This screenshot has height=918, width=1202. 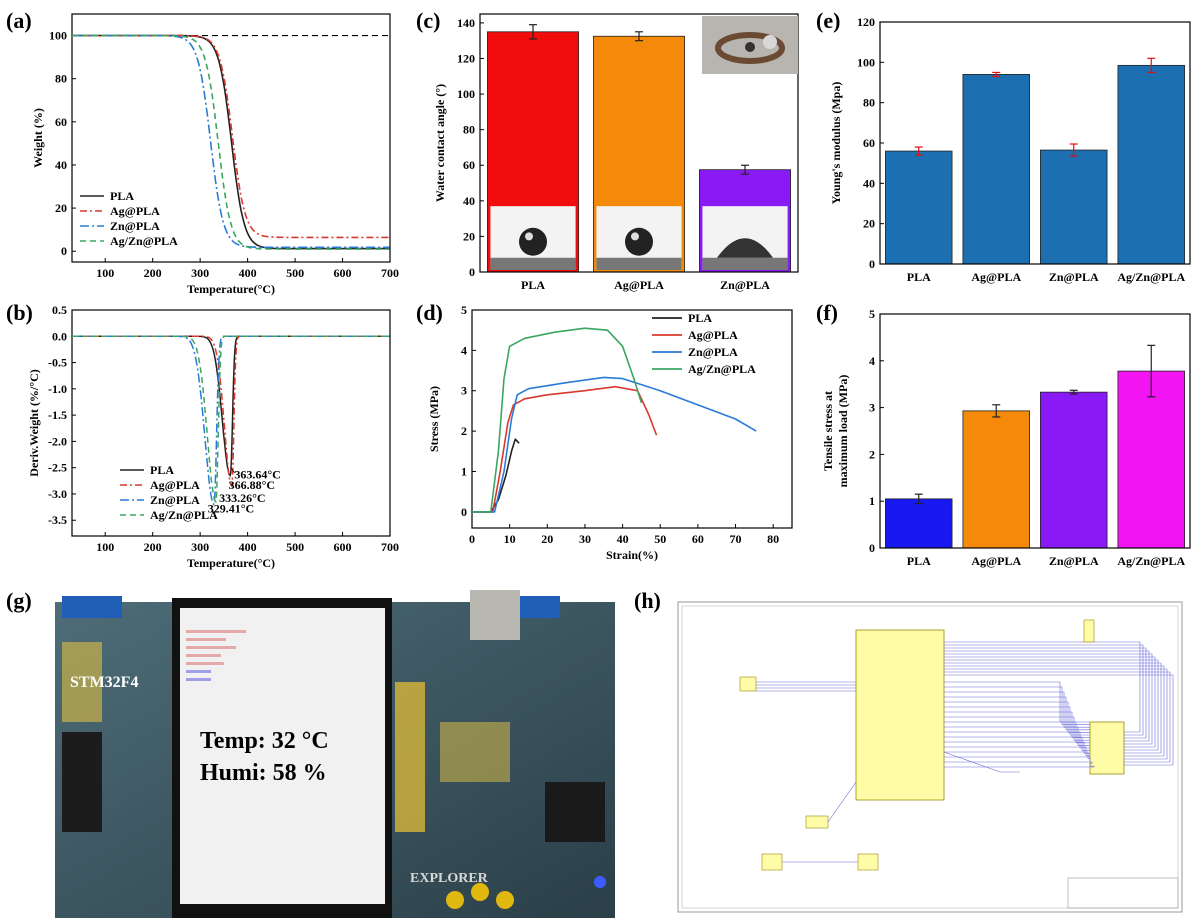 What do you see at coordinates (1151, 561) in the screenshot?
I see `x-tick-label: Ag/Zn@PLA` at bounding box center [1151, 561].